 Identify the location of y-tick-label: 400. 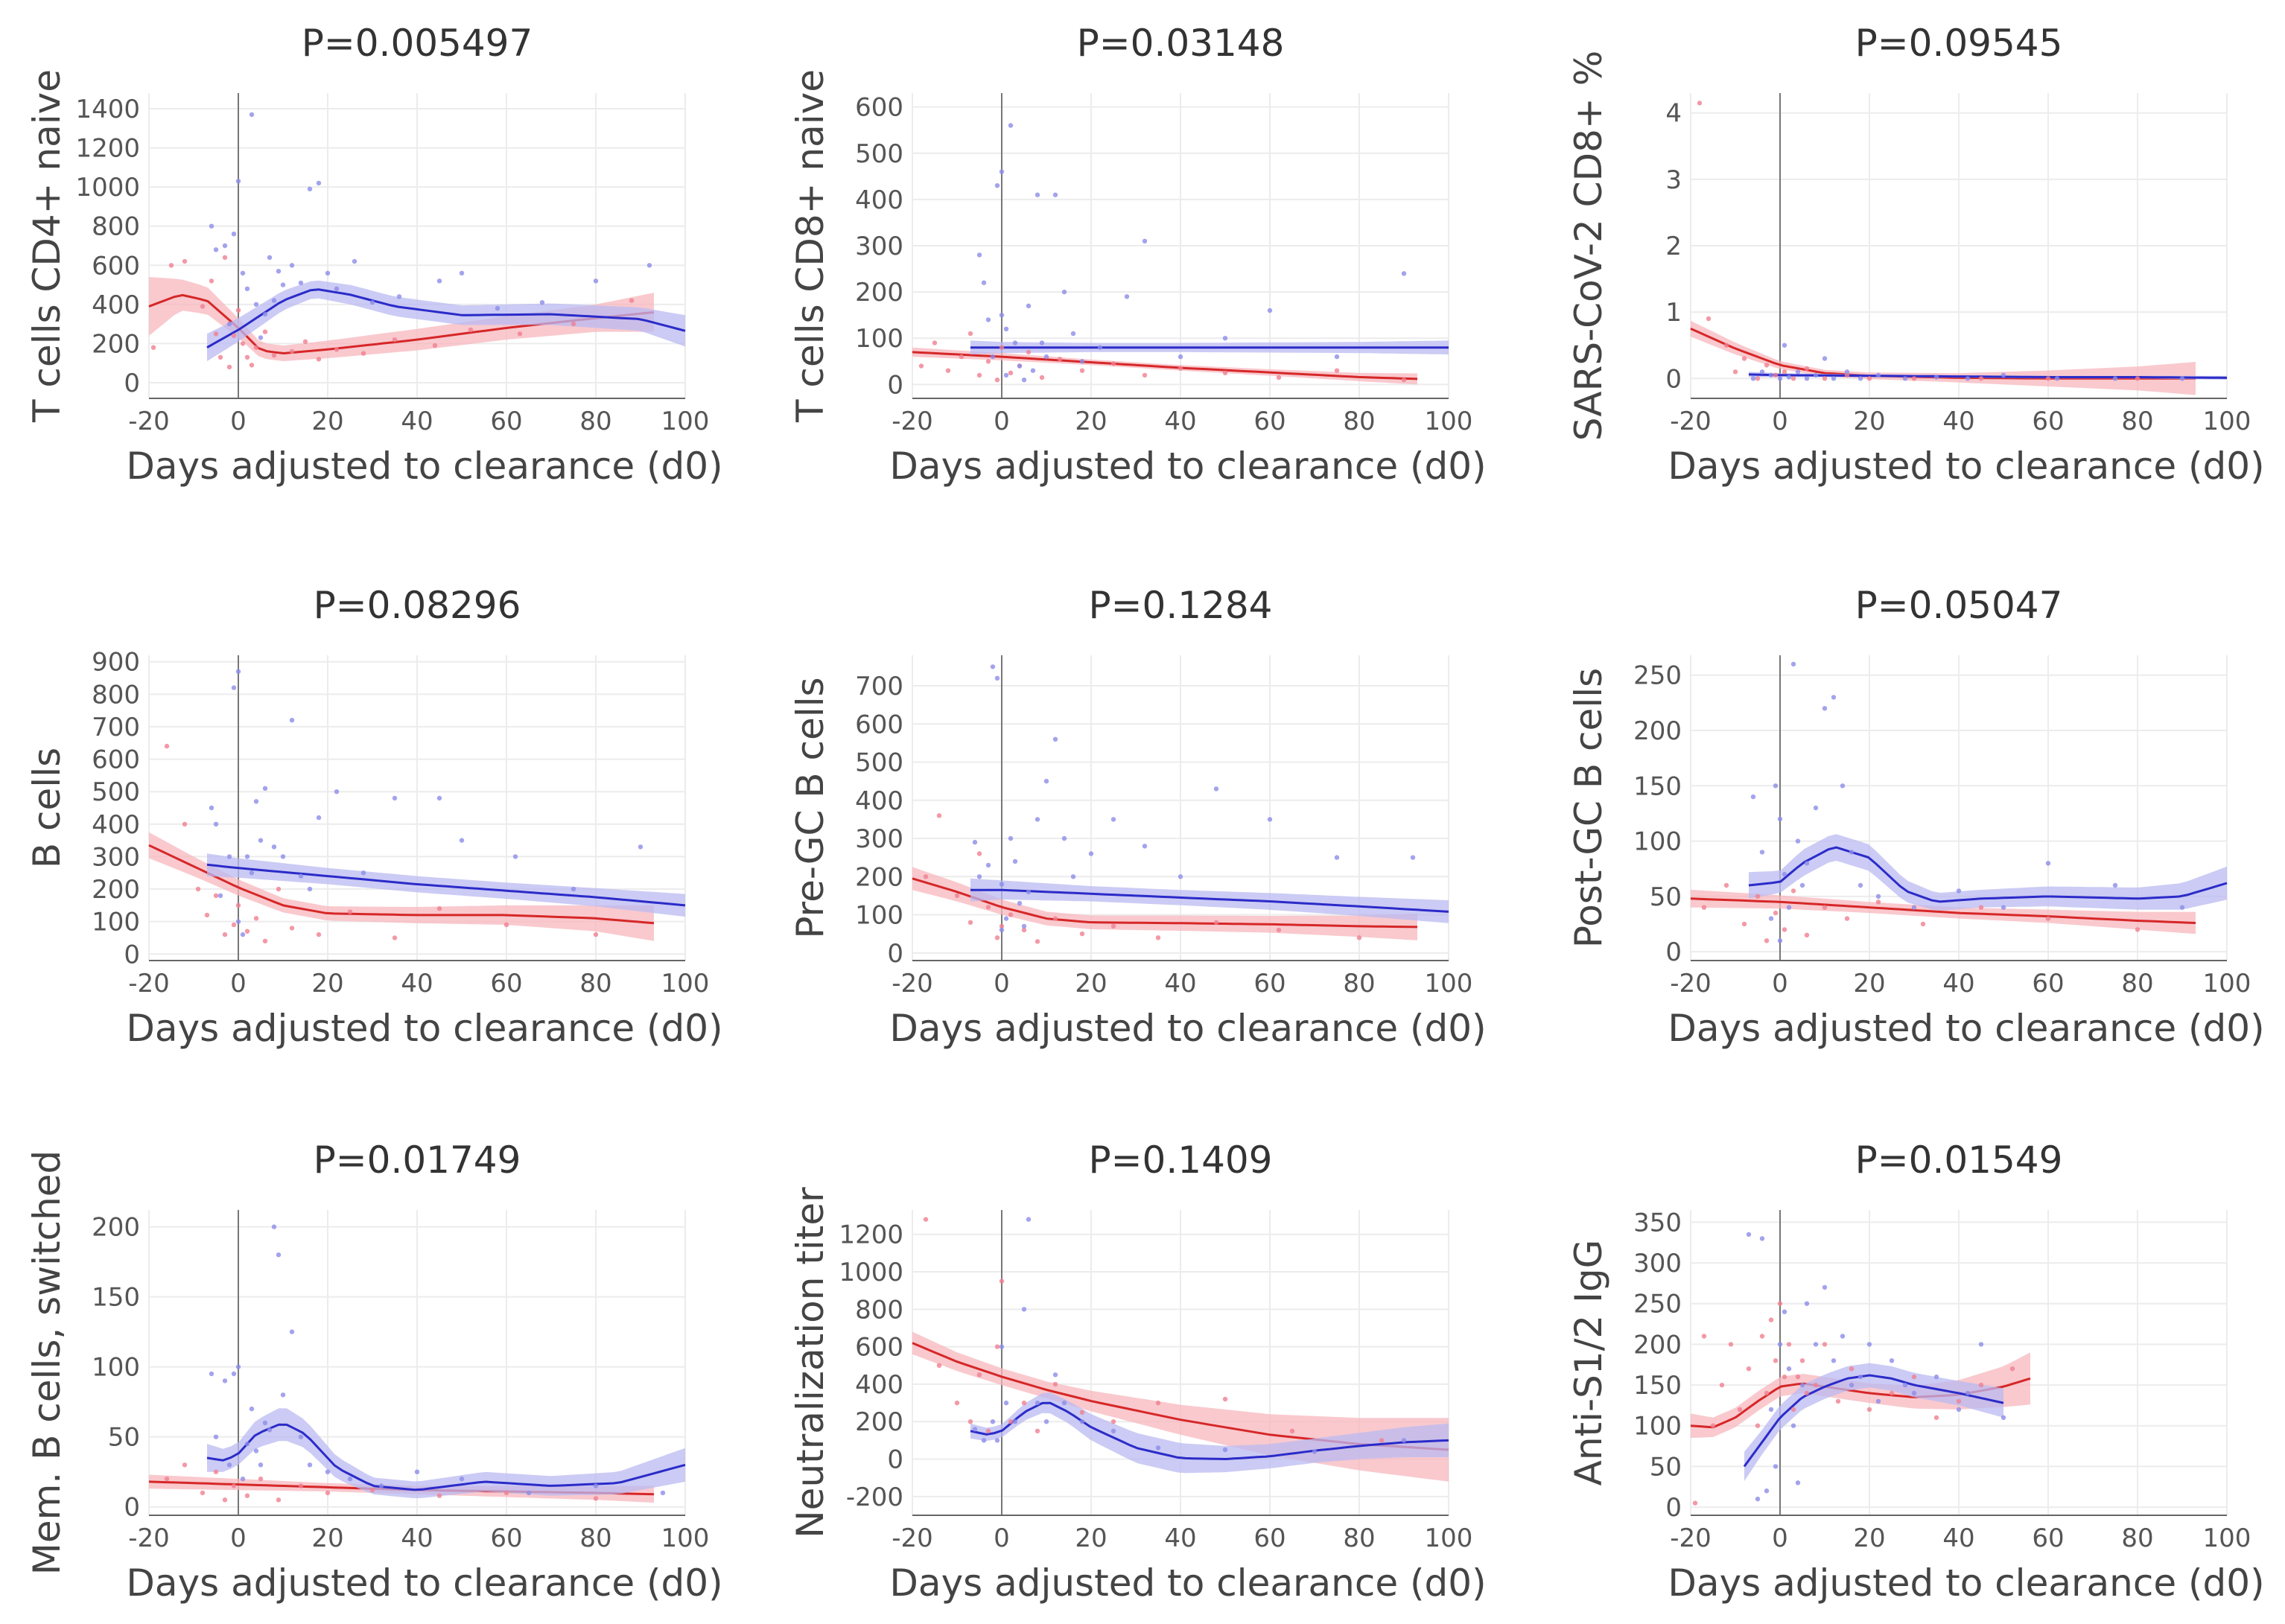
(879, 801).